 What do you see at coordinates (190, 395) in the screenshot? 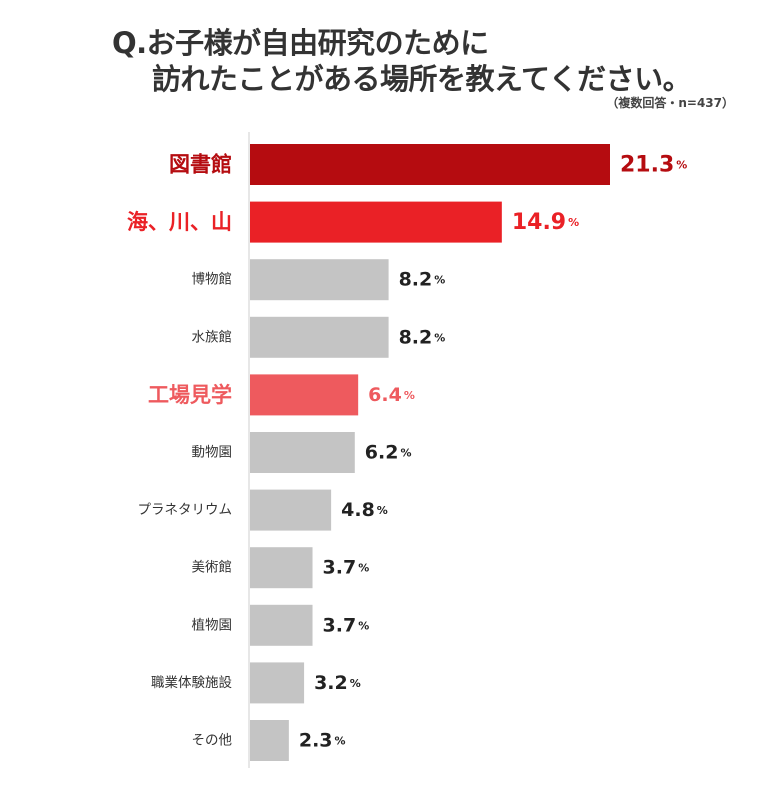
I see `category-label-4: 工場見学` at bounding box center [190, 395].